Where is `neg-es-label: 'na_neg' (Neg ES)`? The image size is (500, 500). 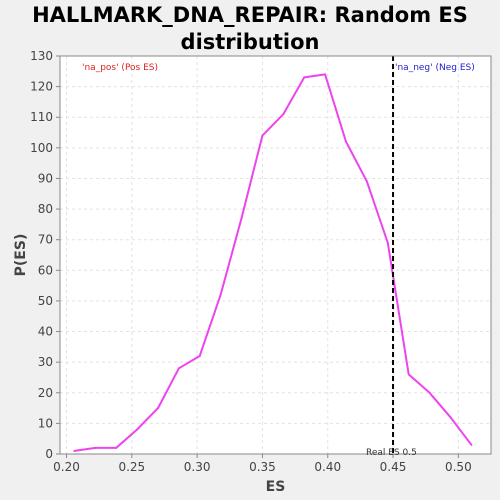 neg-es-label: 'na_neg' (Neg ES) is located at coordinates (435, 68).